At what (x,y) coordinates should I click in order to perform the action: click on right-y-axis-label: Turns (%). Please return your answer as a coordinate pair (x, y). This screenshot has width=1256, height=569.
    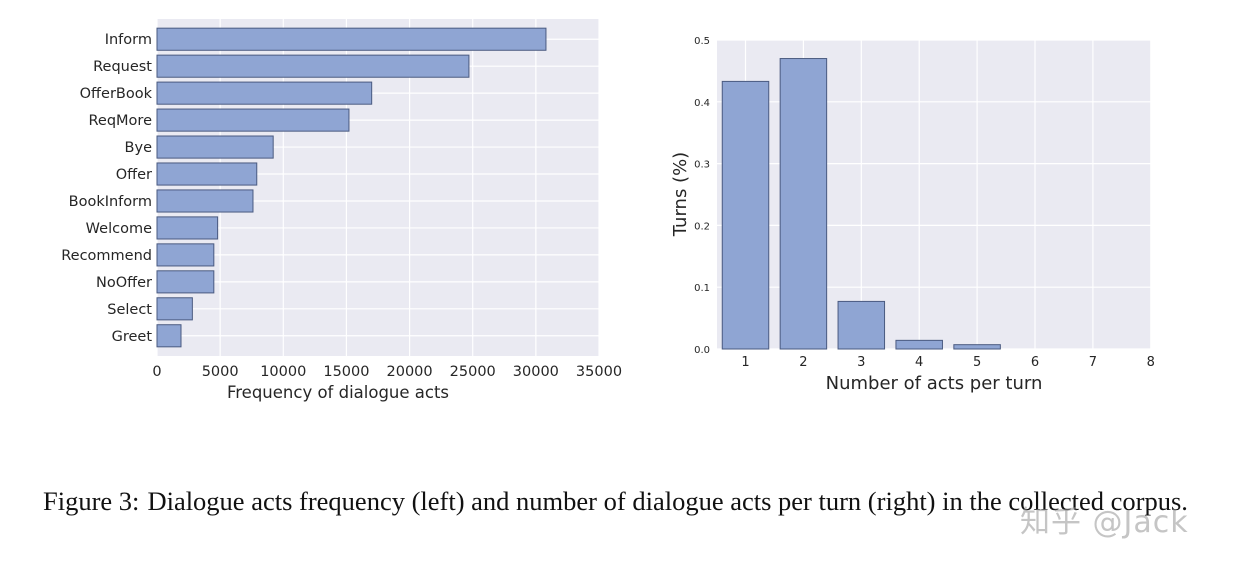
    Looking at the image, I should click on (680, 194).